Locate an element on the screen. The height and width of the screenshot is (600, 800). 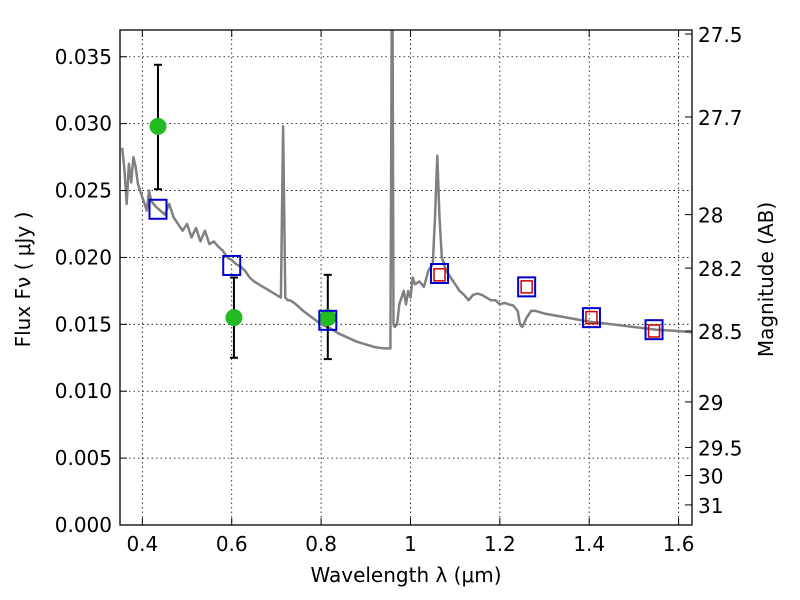
y2-tick-label: 28.5 is located at coordinates (720, 332).